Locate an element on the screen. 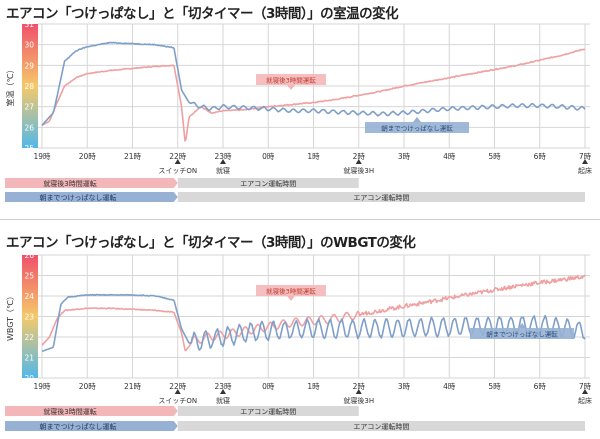  y-tick-label: 28 is located at coordinates (29, 86).